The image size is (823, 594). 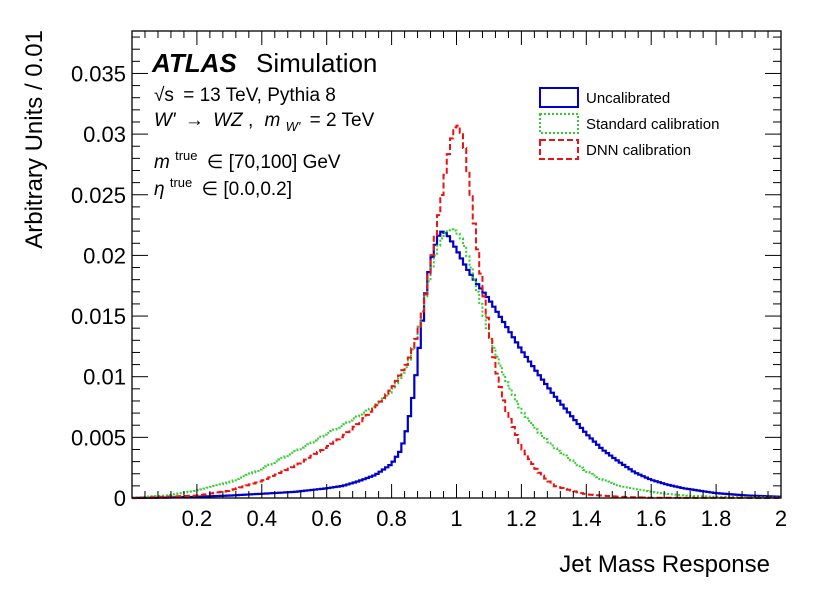 What do you see at coordinates (165, 120) in the screenshot?
I see `process-lhs: W'` at bounding box center [165, 120].